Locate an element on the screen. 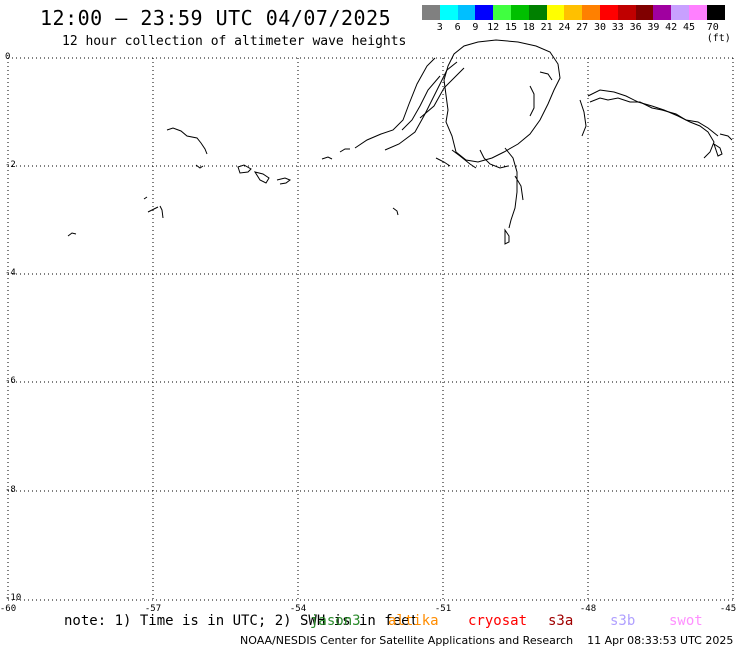  latitude-label: -8 is located at coordinates (10, 490).